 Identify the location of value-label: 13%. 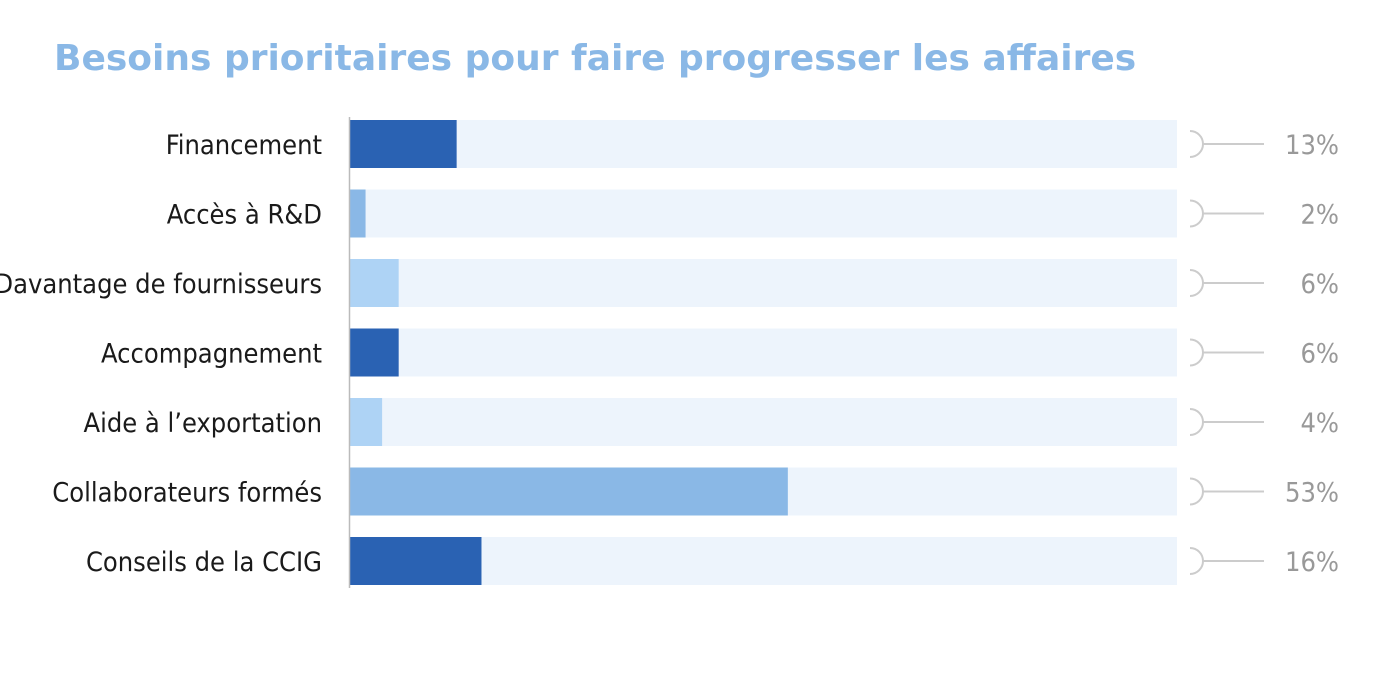
(1312, 145).